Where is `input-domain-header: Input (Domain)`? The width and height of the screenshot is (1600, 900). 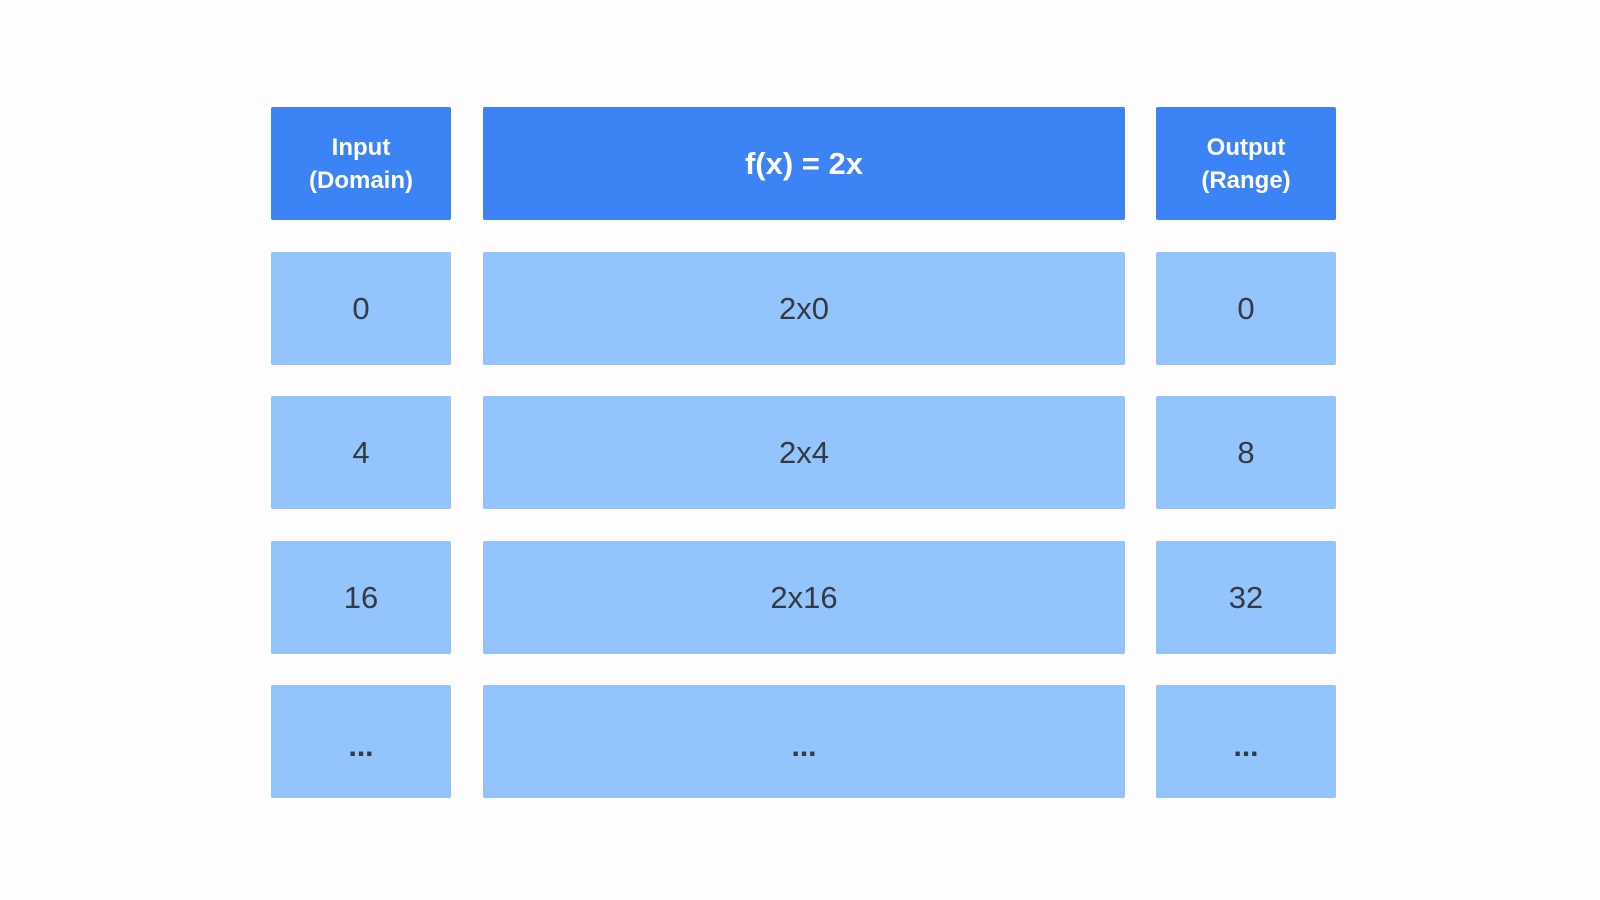 input-domain-header: Input (Domain) is located at coordinates (361, 163).